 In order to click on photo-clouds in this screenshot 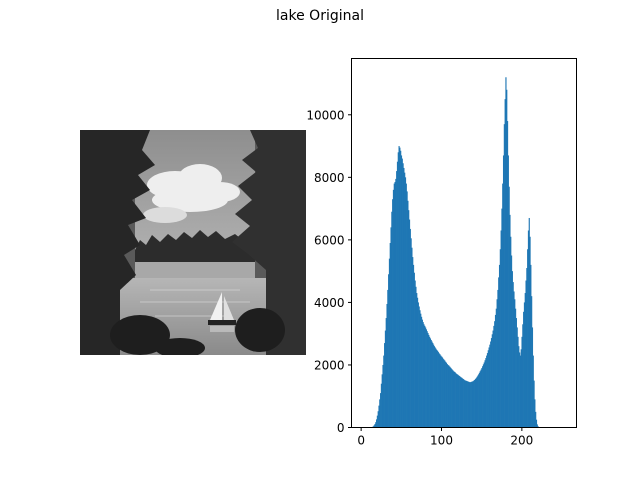, I will do `click(191, 193)`.